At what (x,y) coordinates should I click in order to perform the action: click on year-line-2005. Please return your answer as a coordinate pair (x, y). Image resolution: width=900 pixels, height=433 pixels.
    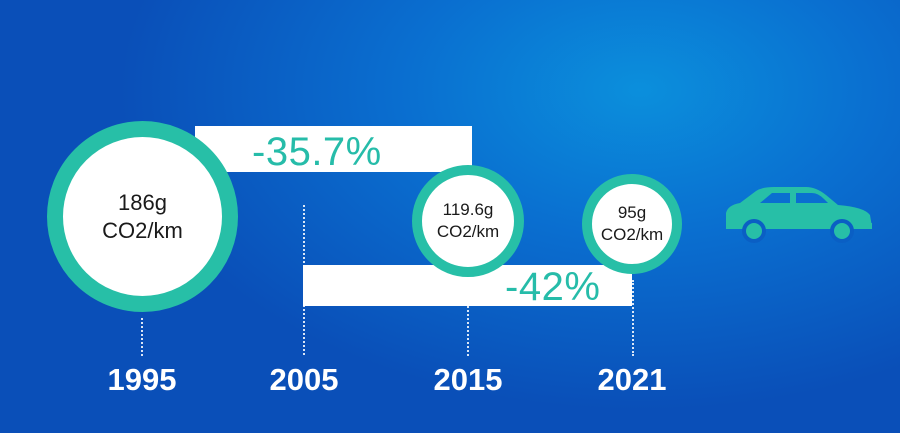
    Looking at the image, I should click on (304, 280).